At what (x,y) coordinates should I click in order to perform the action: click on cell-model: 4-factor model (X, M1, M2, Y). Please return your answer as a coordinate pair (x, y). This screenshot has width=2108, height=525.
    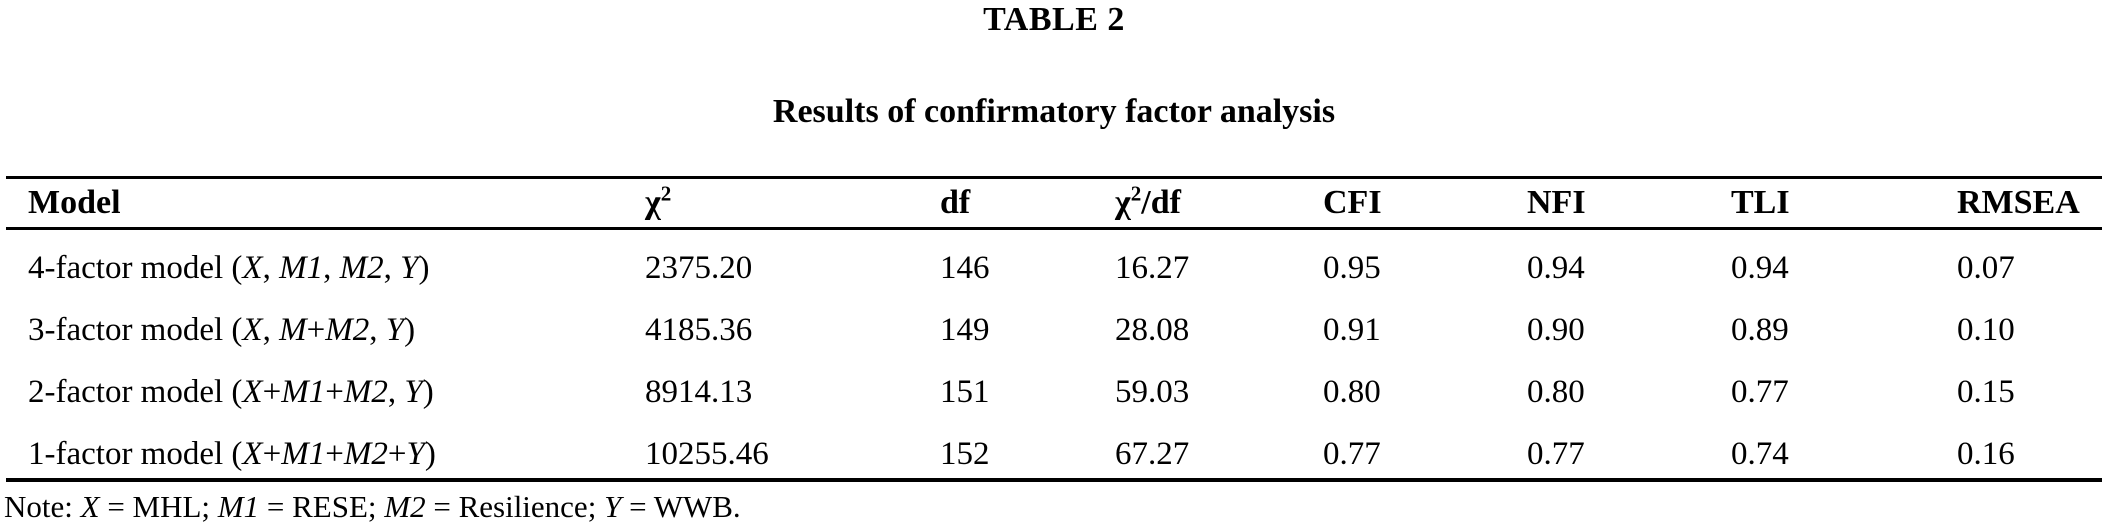
    Looking at the image, I should click on (229, 267).